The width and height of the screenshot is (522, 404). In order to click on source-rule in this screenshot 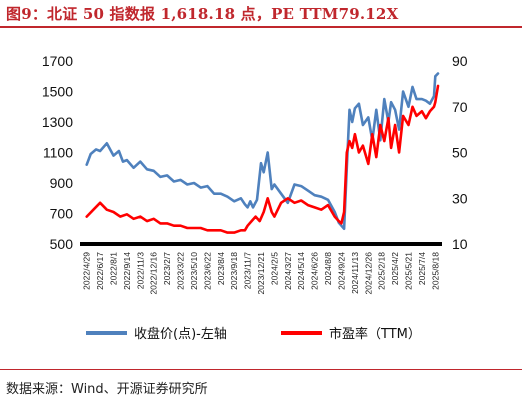, I will do `click(261, 369)`.